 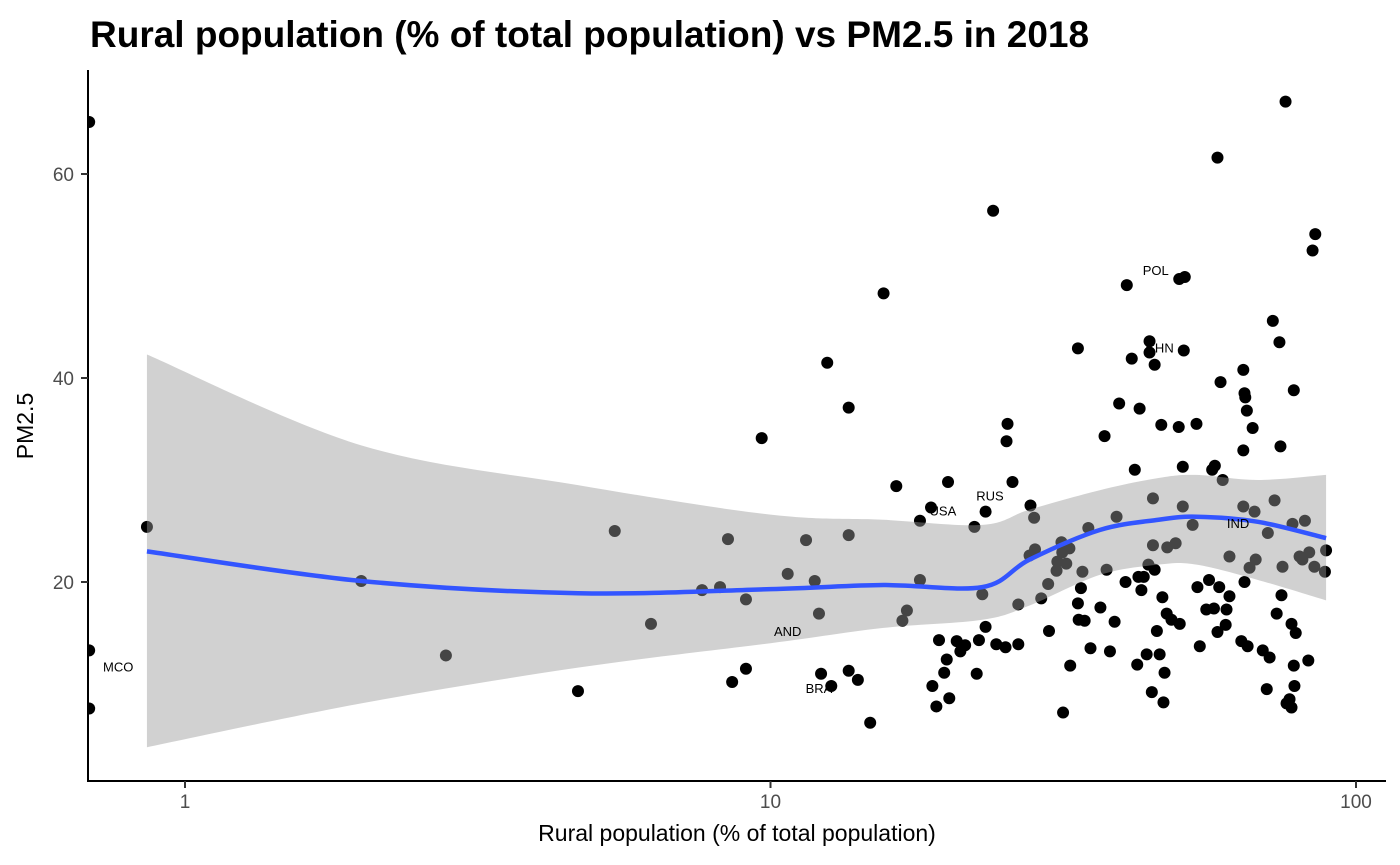 I want to click on y-tick-label: 60, so click(x=63, y=175).